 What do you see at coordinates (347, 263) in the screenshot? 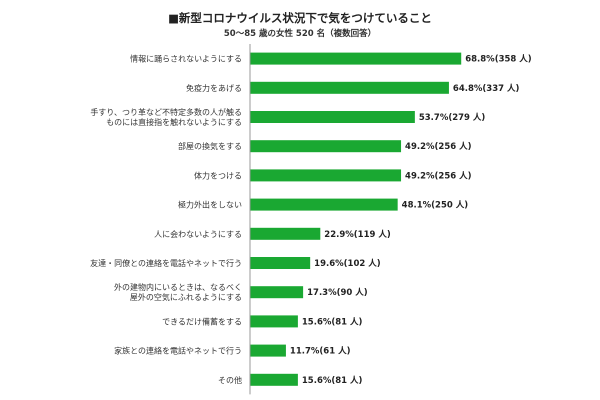
I see `data-label: 19.6%(102 人)` at bounding box center [347, 263].